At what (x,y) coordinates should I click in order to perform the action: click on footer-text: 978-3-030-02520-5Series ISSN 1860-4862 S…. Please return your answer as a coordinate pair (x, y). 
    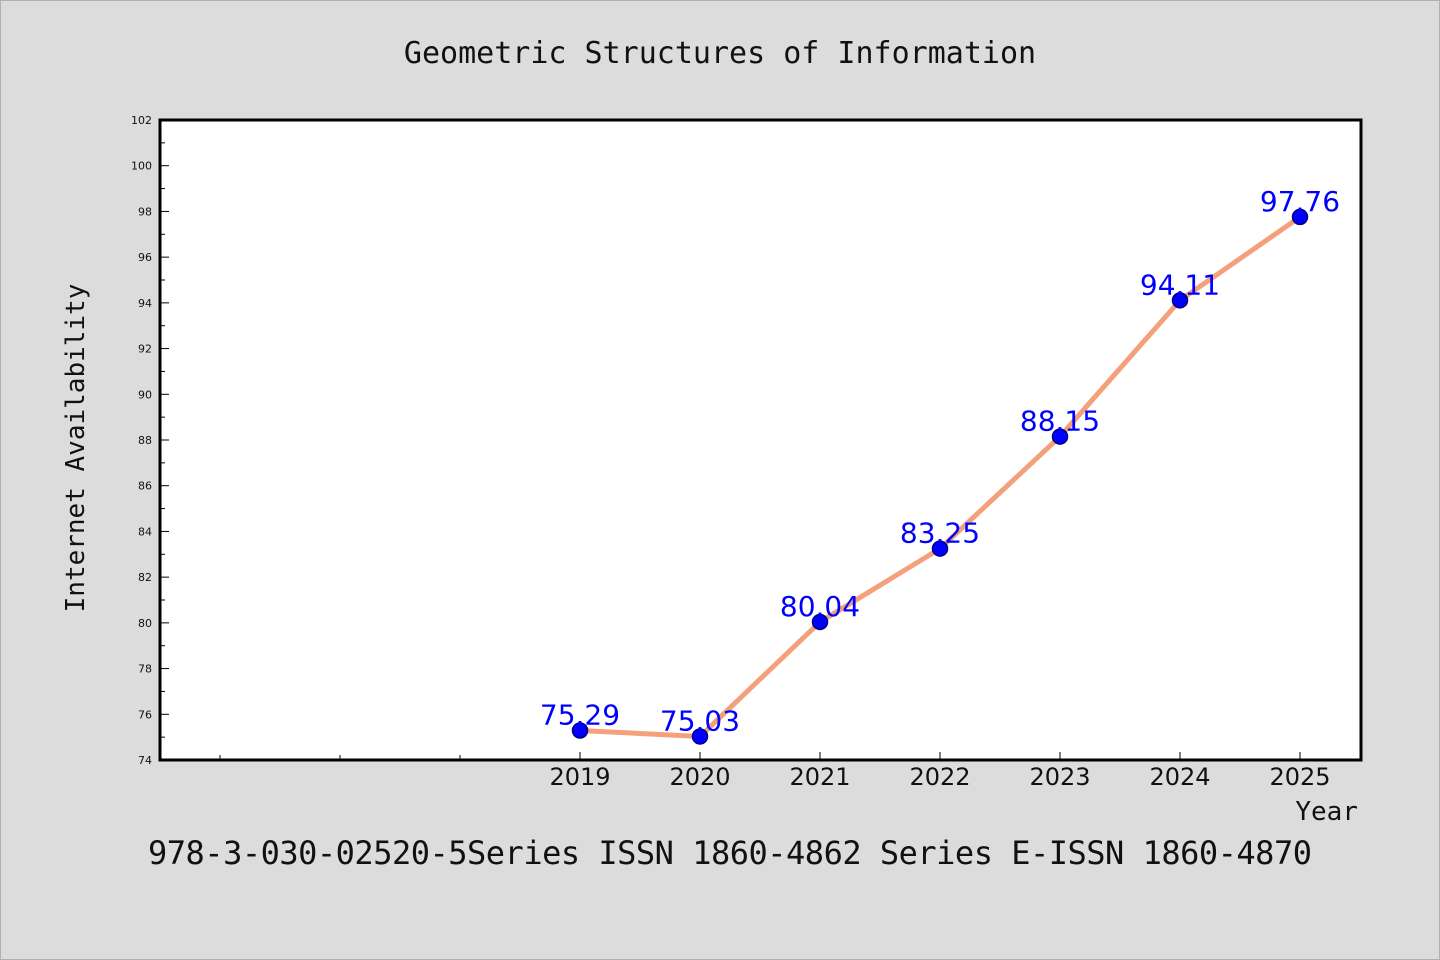
    Looking at the image, I should click on (730, 853).